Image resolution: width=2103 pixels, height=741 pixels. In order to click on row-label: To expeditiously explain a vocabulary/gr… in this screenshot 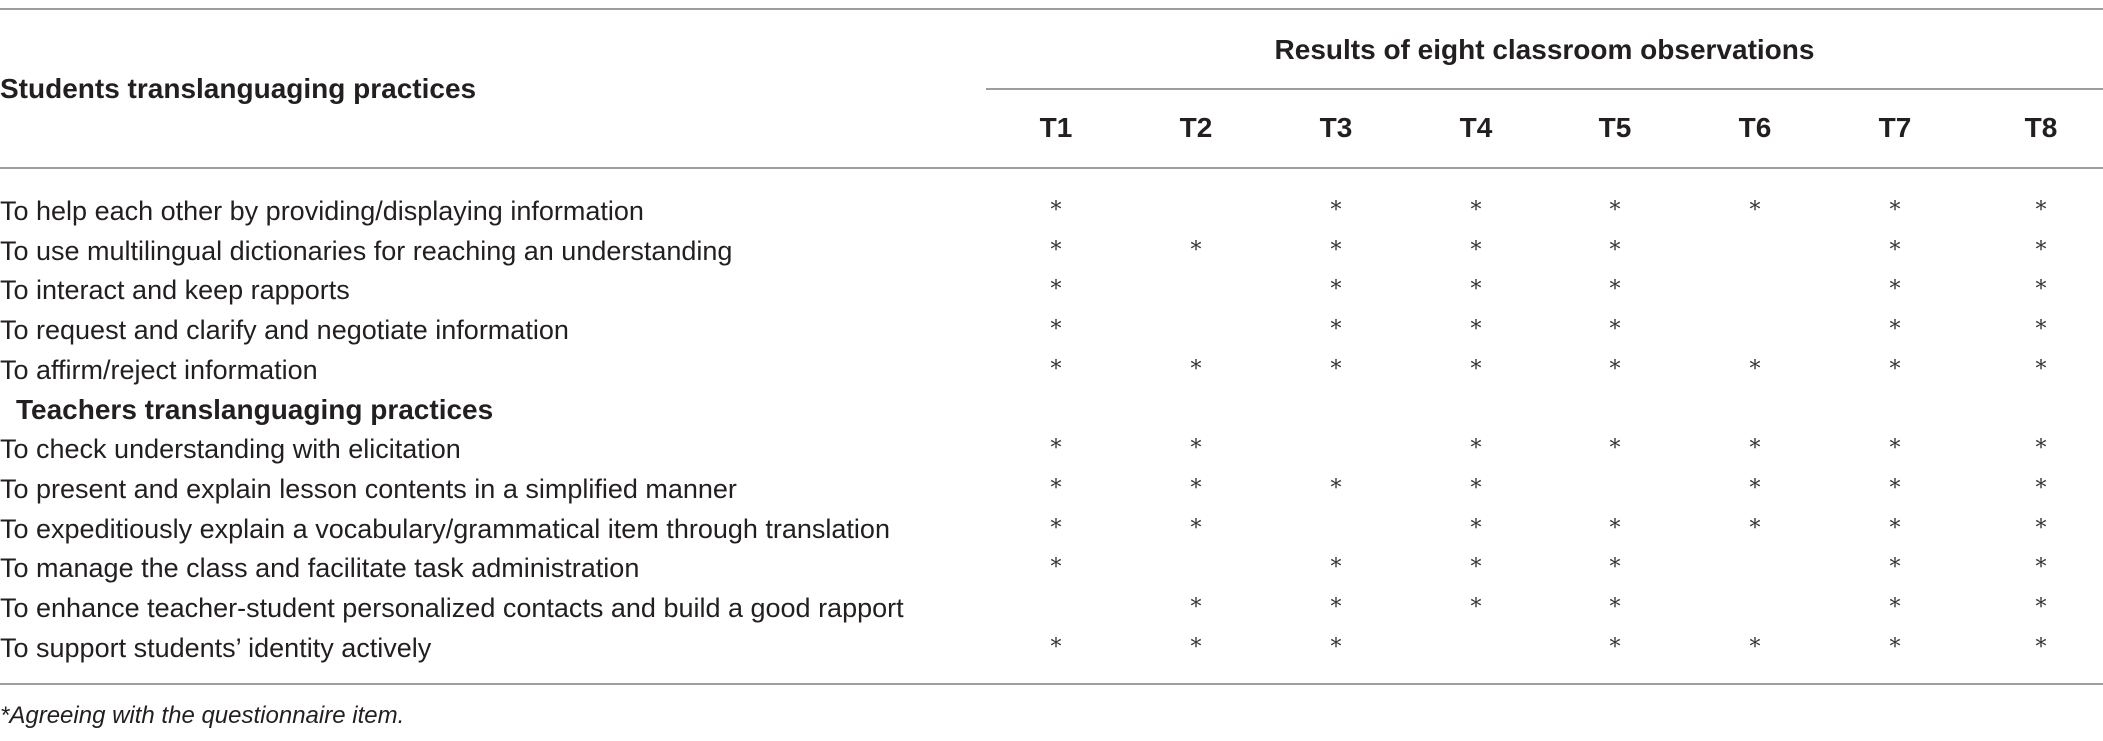, I will do `click(445, 528)`.